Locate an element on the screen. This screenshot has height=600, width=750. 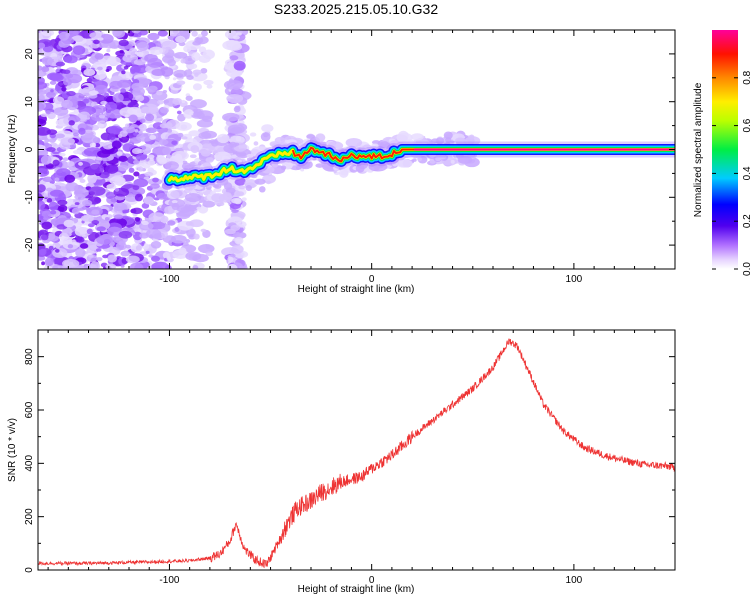
spectrogram-ytick-label: -20 is located at coordinates (29, 244).